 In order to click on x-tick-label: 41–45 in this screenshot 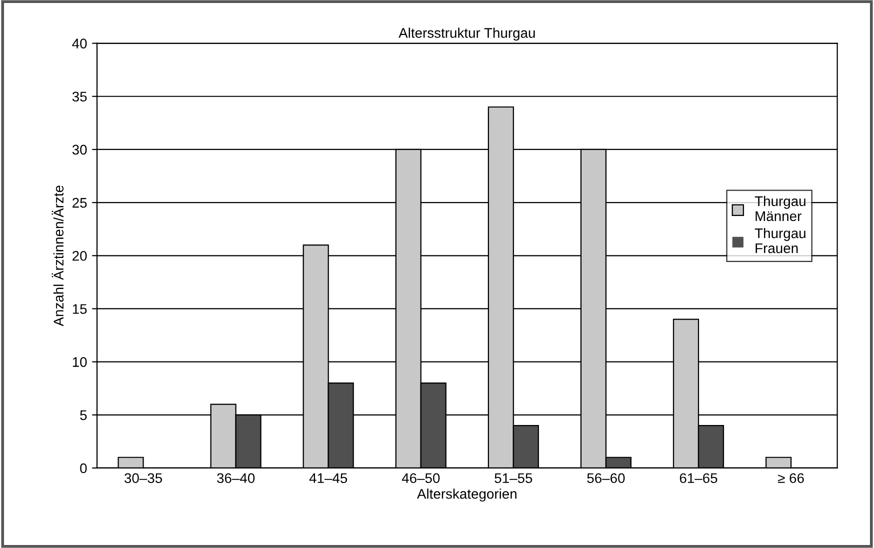, I will do `click(328, 478)`.